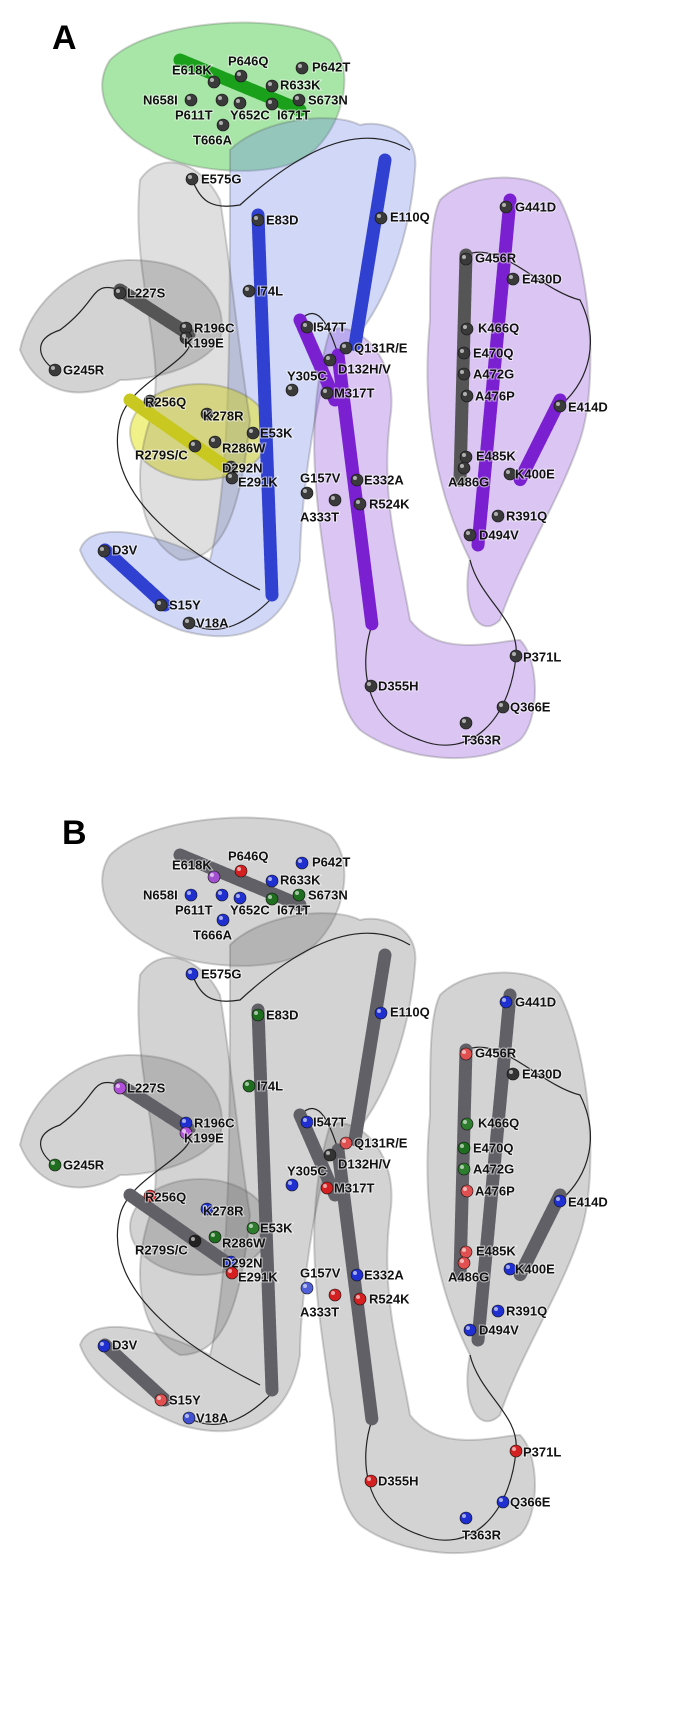 The height and width of the screenshot is (1711, 685). Describe the element at coordinates (495, 395) in the screenshot. I see `mutation-label: A476P` at that location.